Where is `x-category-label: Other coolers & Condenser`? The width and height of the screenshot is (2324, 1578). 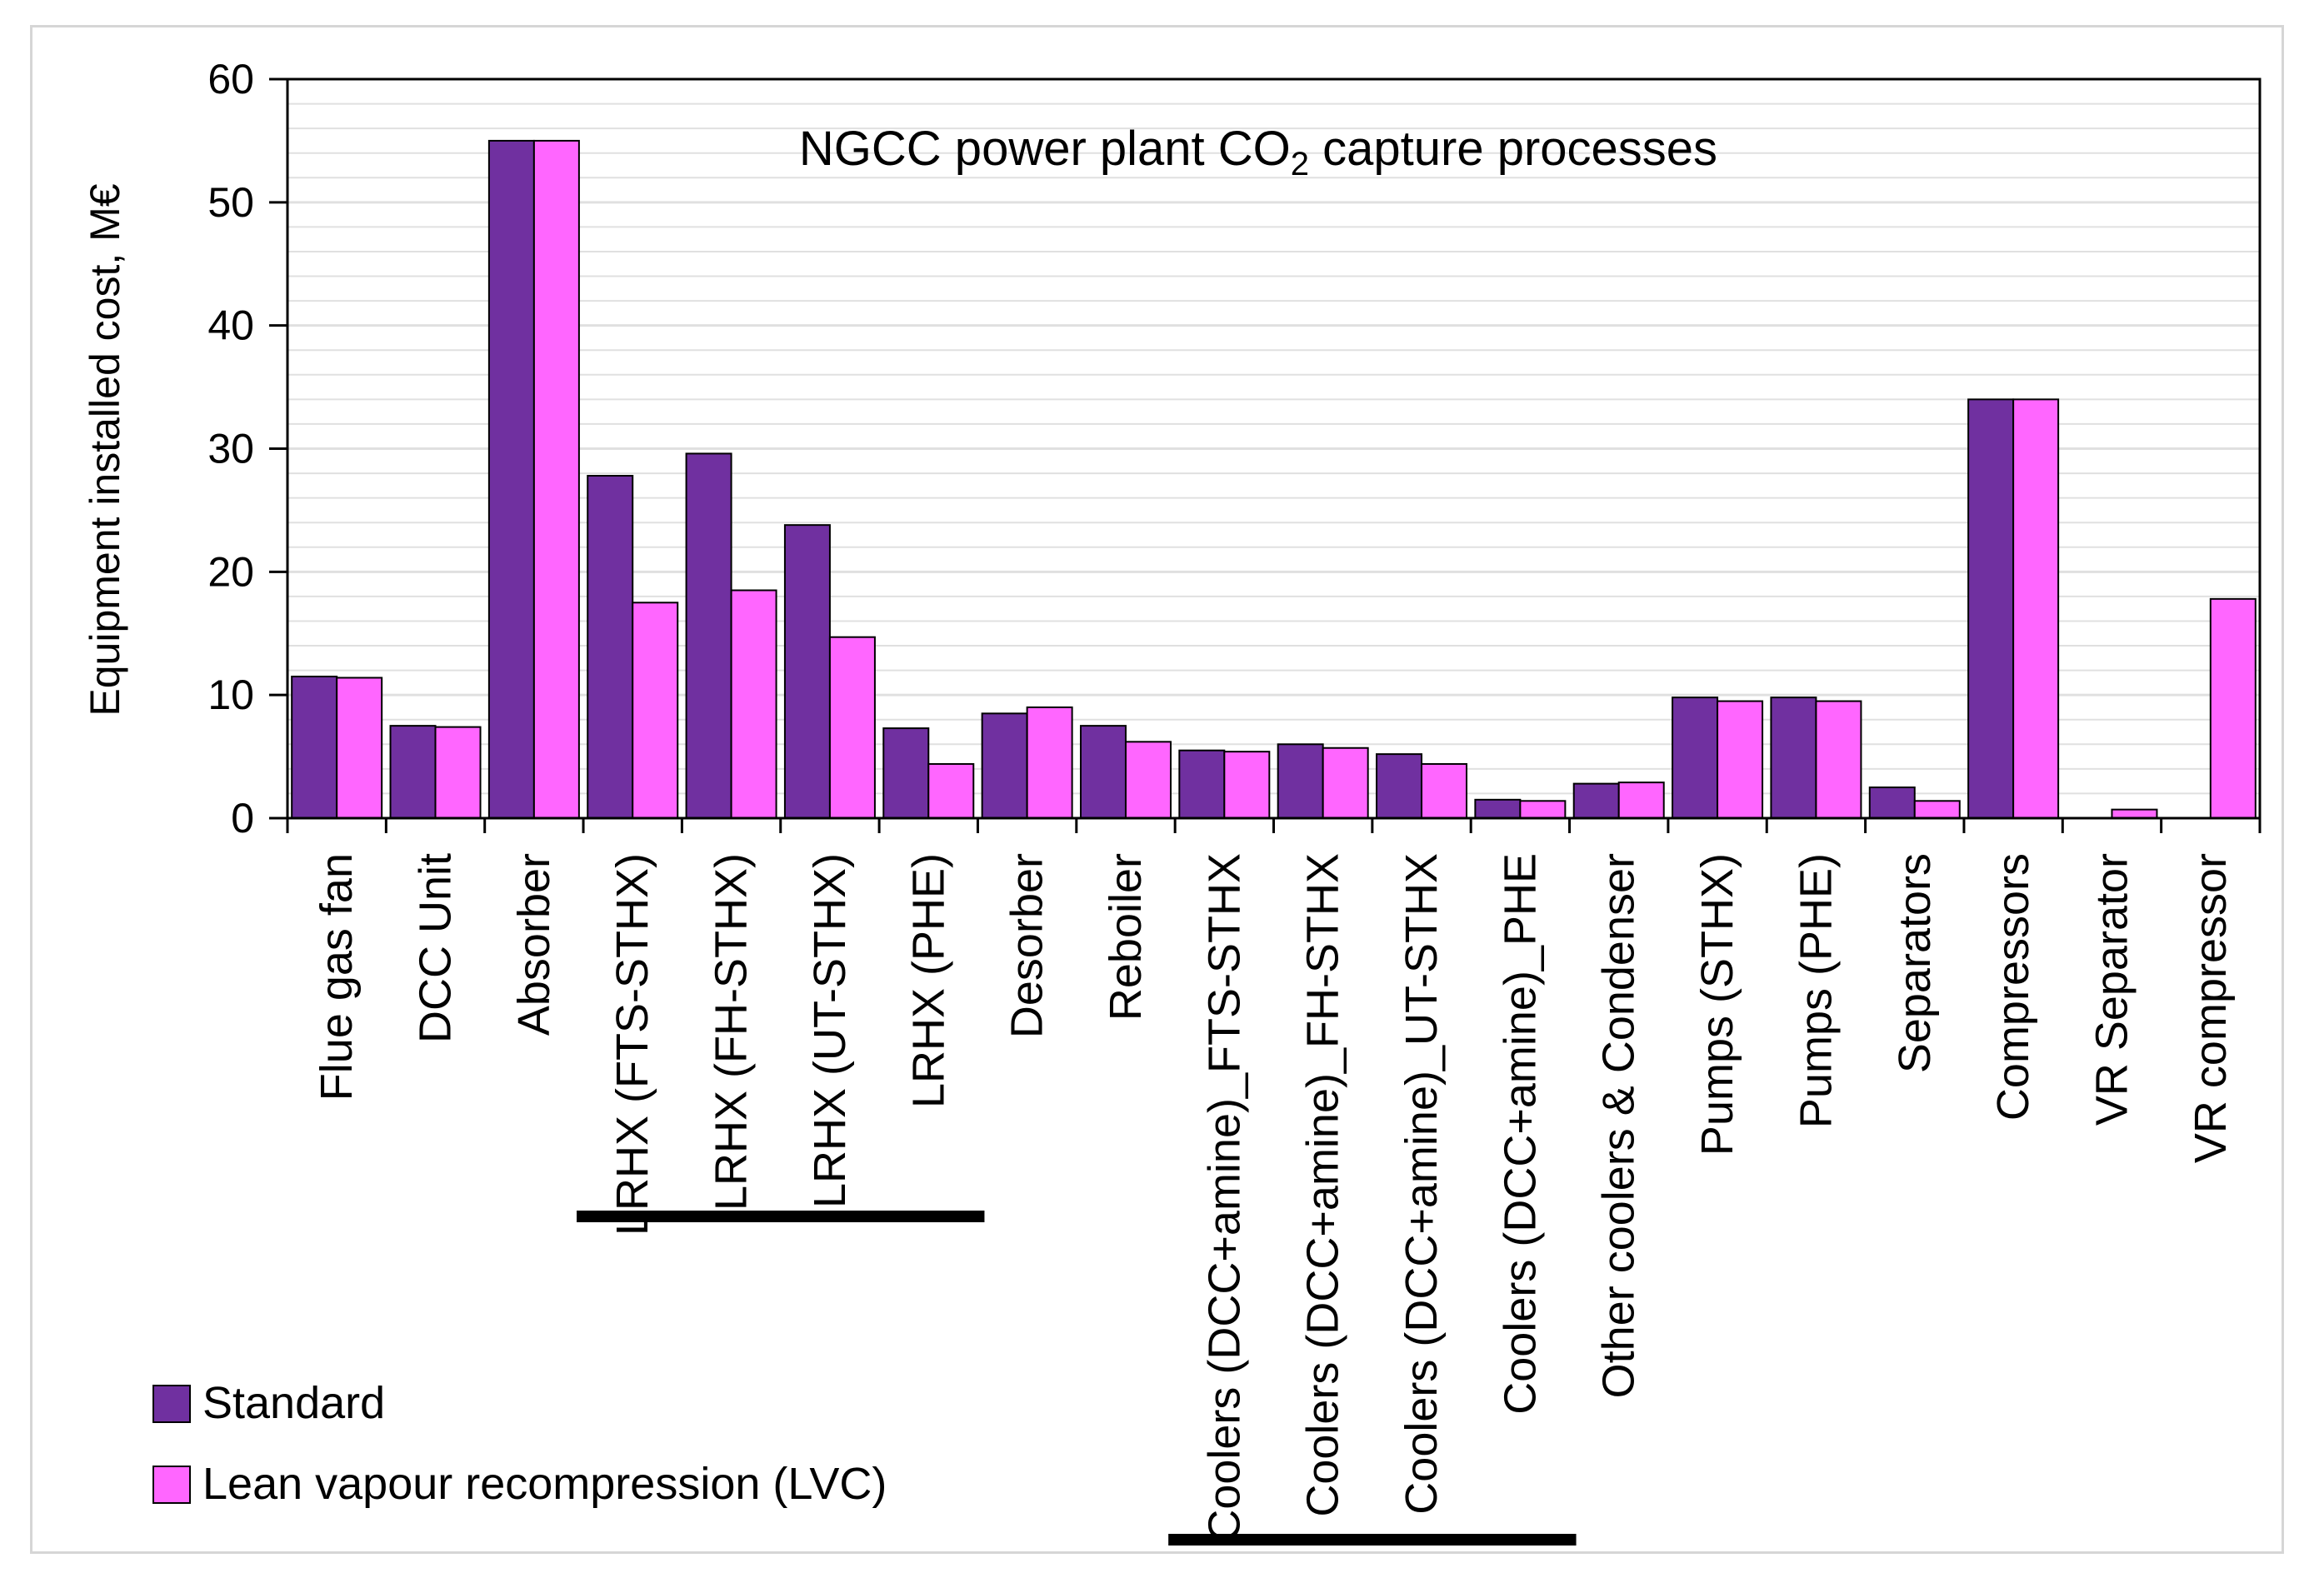 x-category-label: Other coolers & Condenser is located at coordinates (1619, 1125).